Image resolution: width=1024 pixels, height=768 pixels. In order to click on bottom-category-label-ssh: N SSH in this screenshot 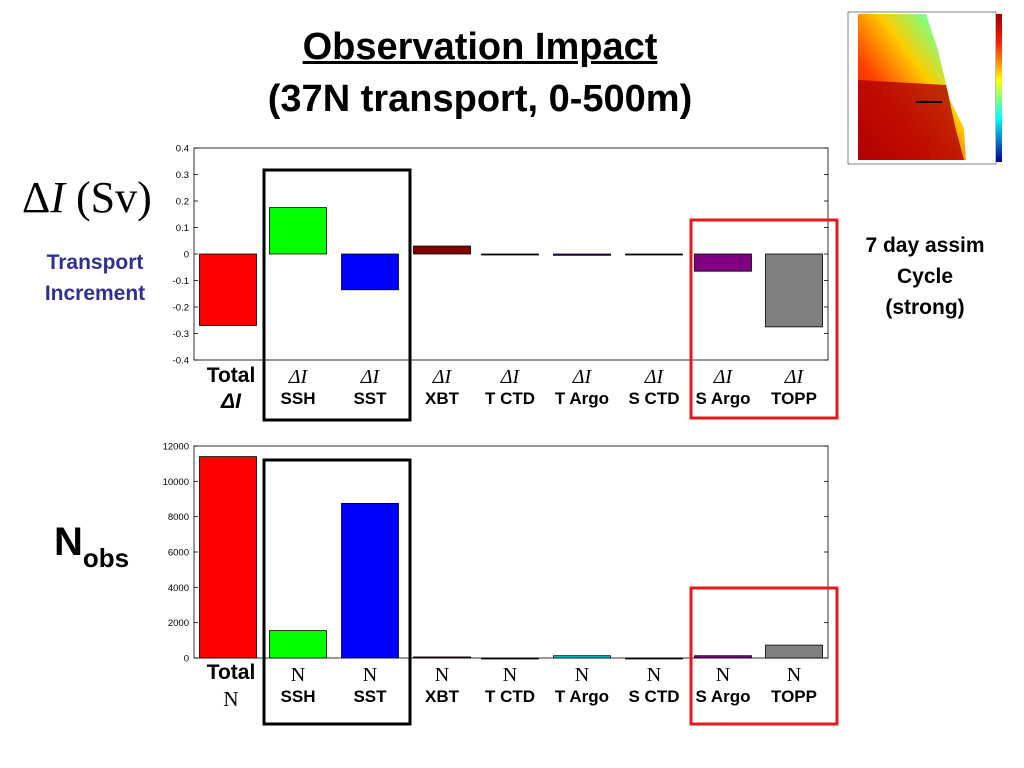, I will do `click(298, 686)`.